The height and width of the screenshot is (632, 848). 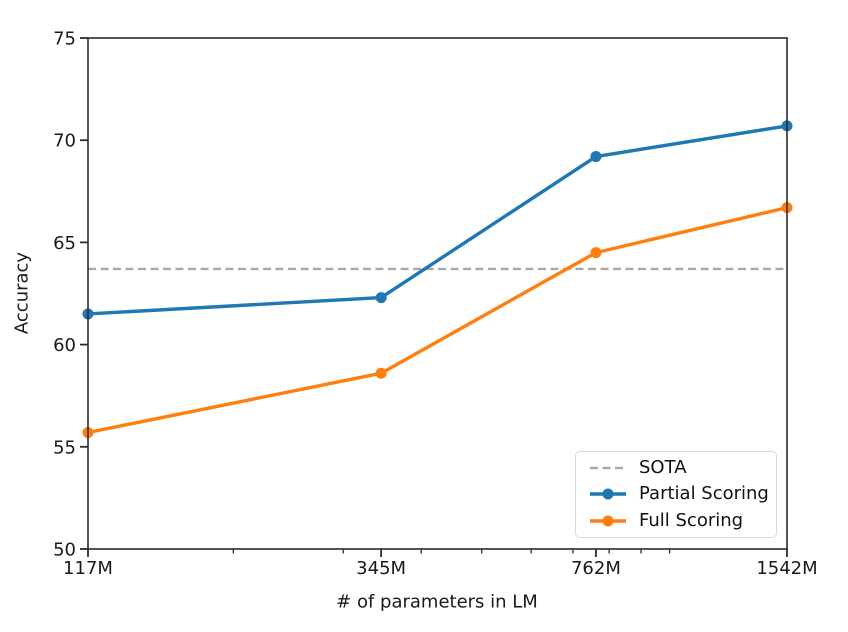 I want to click on legend-item-full-scoring: Full Scoring, so click(x=682, y=520).